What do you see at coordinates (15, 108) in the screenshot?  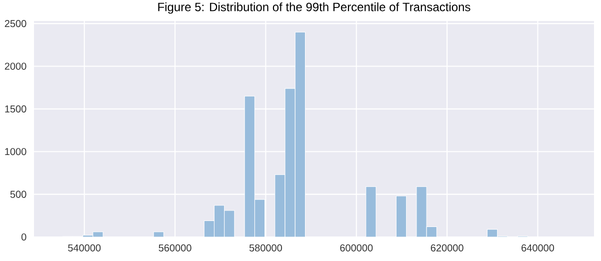 I see `y-tick-label: 1500` at bounding box center [15, 108].